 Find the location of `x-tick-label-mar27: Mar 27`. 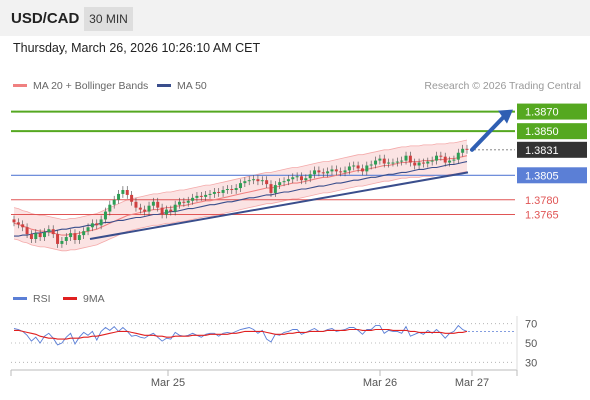

x-tick-label-mar27: Mar 27 is located at coordinates (472, 383).